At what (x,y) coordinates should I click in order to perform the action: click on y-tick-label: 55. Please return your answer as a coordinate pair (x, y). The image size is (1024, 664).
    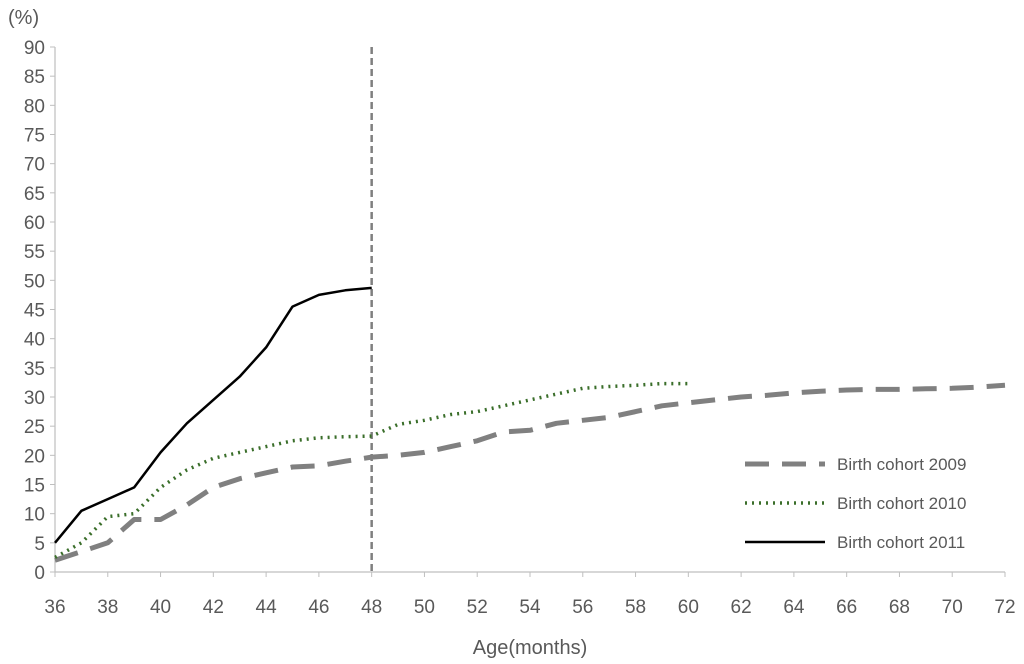
    Looking at the image, I should click on (34, 252).